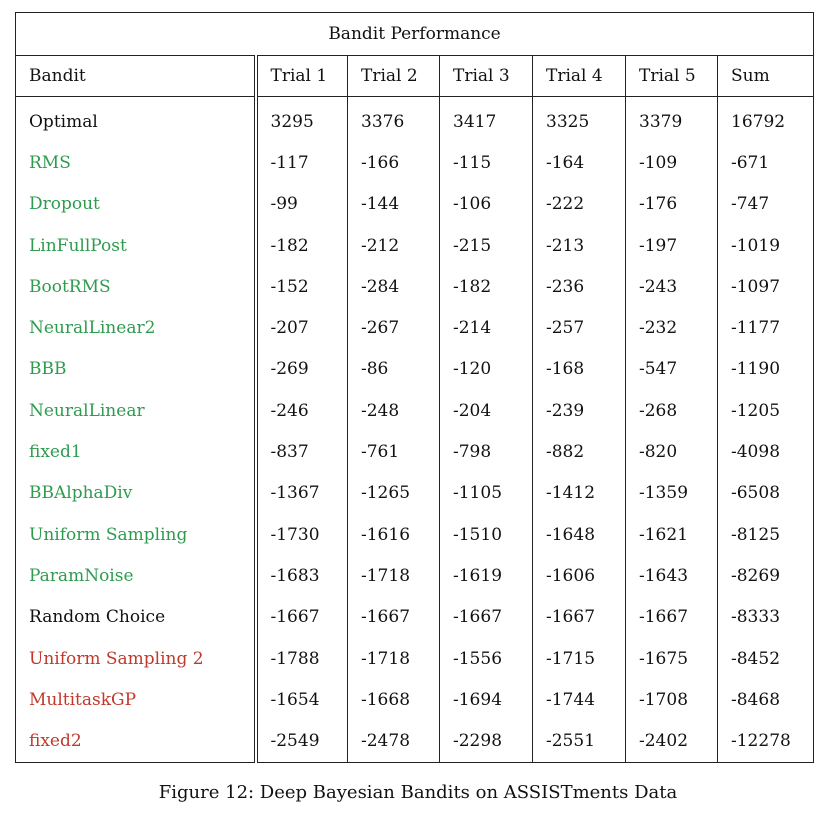 This screenshot has height=826, width=836. Describe the element at coordinates (136, 287) in the screenshot. I see `bandit-name: BootRMS` at that location.